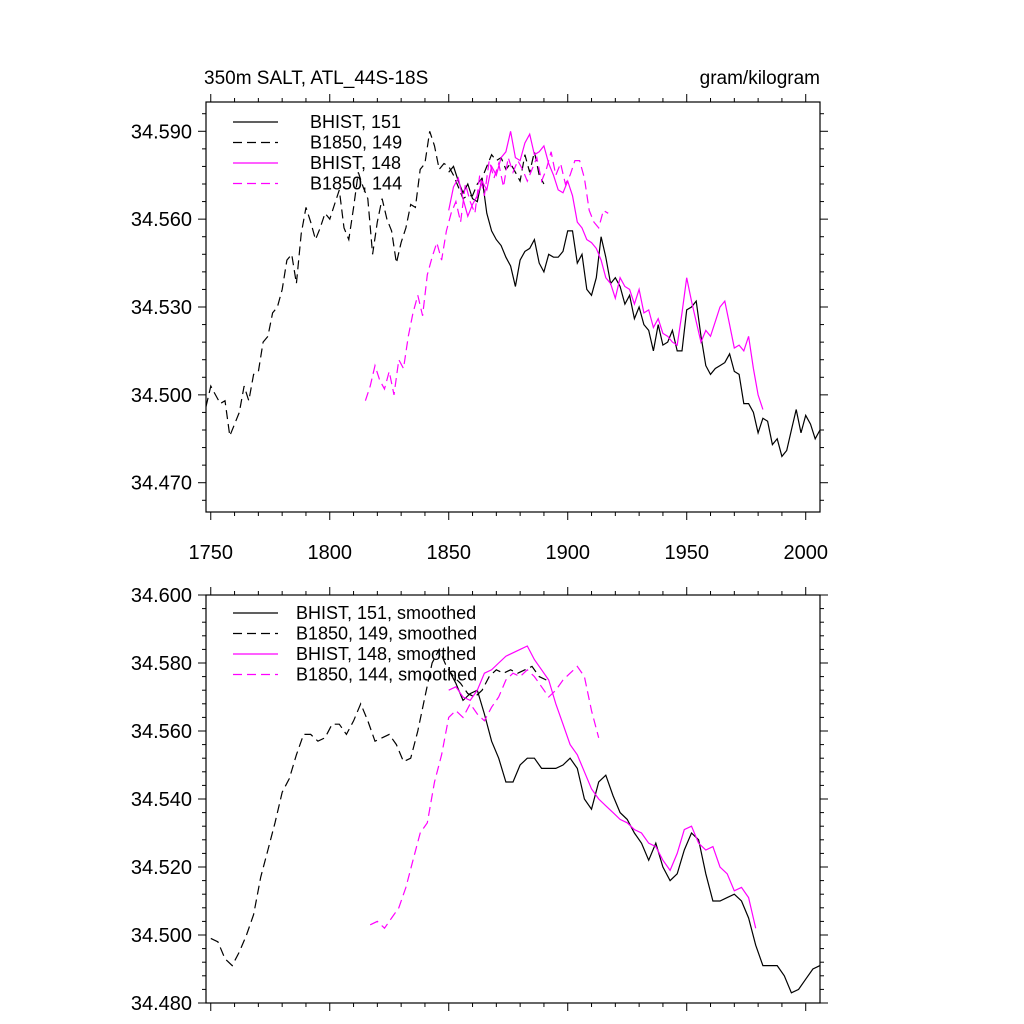 Image resolution: width=1024 pixels, height=1024 pixels. I want to click on x-tick-label: 1950, so click(686, 553).